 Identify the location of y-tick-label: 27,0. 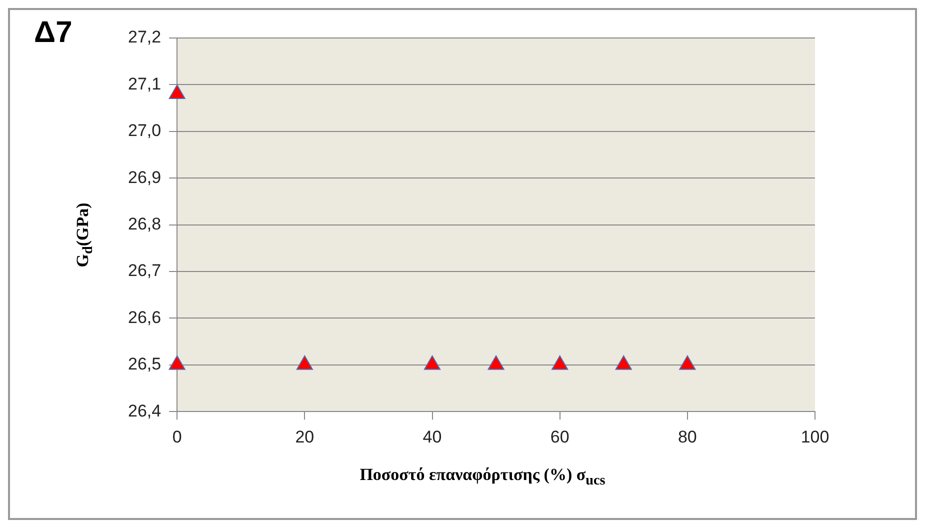
(145, 130).